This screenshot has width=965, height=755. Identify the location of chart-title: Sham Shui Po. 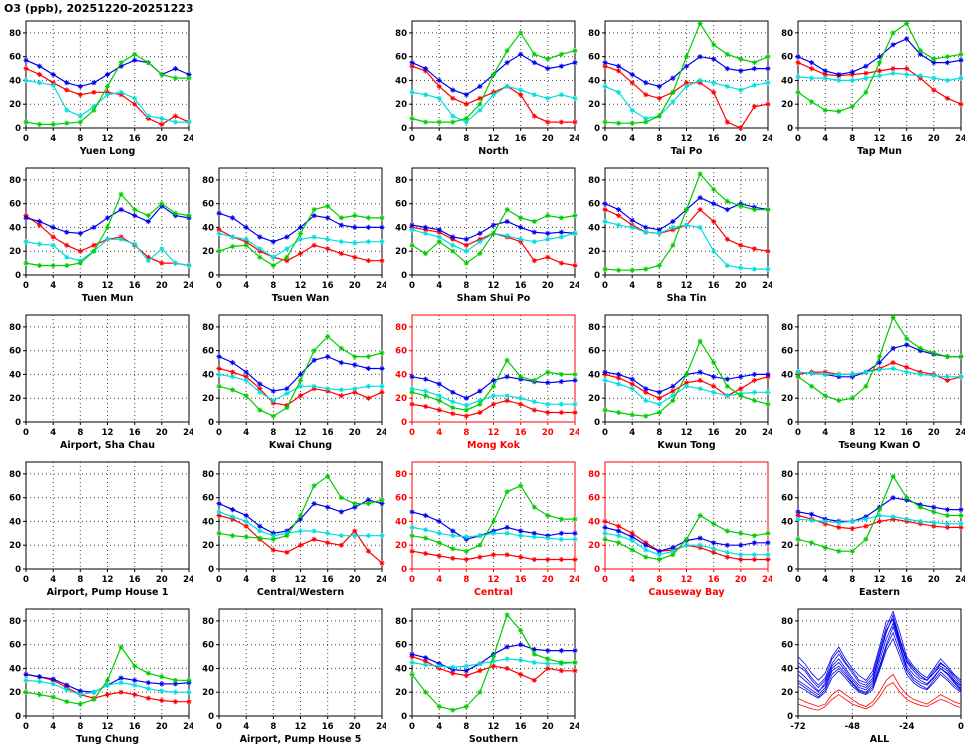
(494, 298).